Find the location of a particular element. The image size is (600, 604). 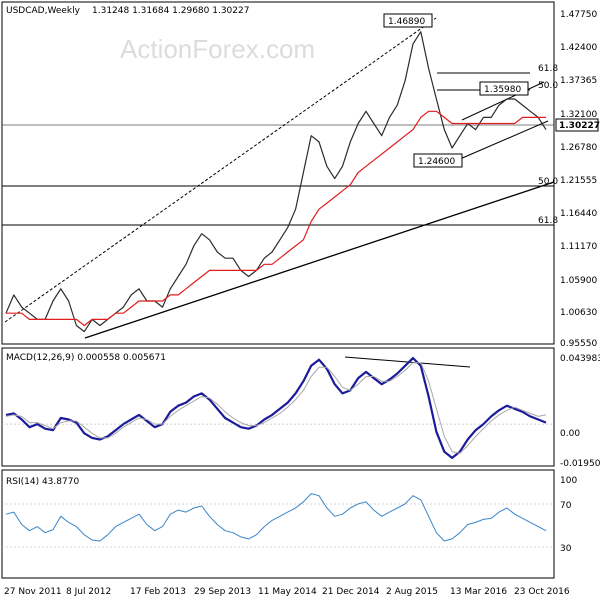

x-tick-label: 21 Dec 2014 is located at coordinates (351, 592).